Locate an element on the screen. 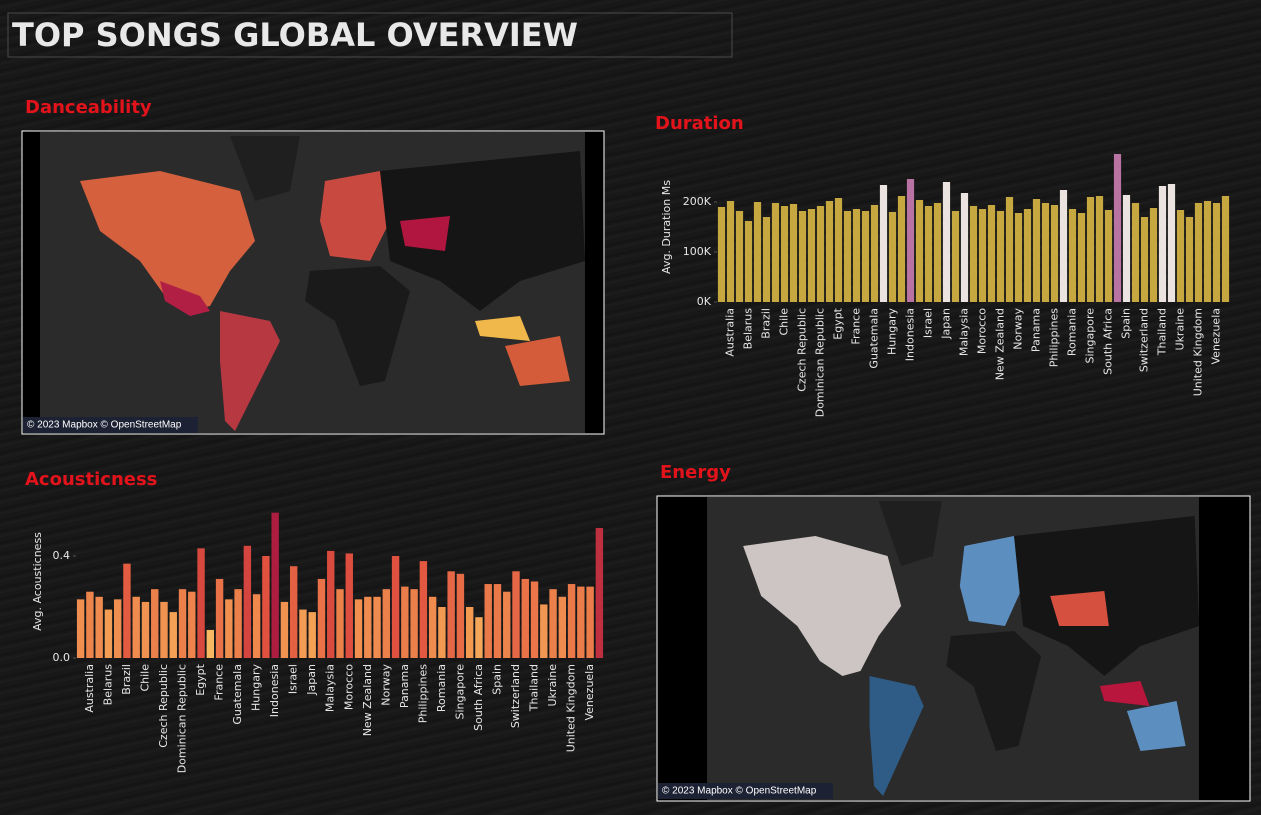 The width and height of the screenshot is (1261, 815). attribution-bg is located at coordinates (110, 425).